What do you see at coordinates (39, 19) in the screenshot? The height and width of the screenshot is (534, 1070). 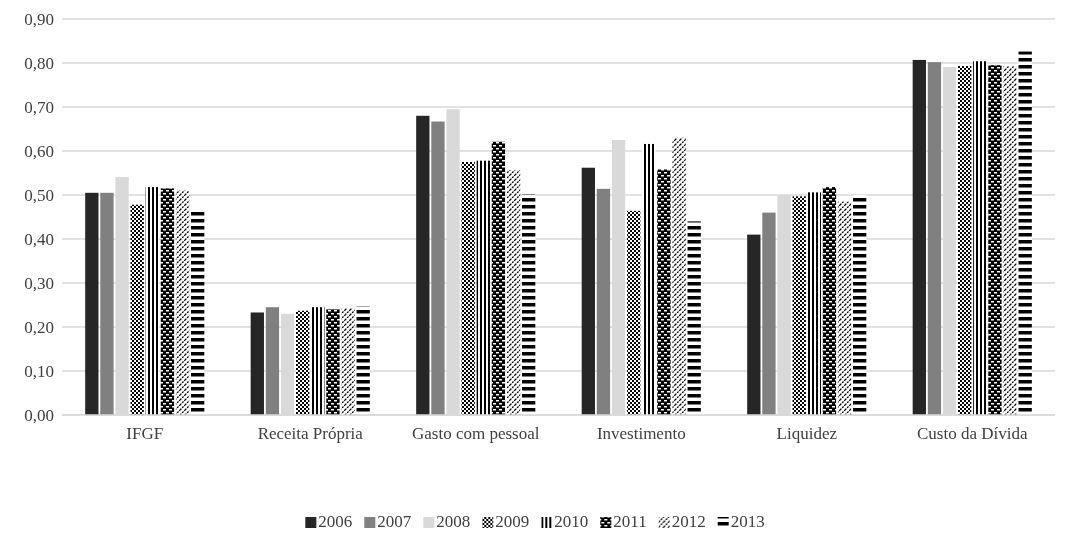 I see `y-tick-label: 0,90` at bounding box center [39, 19].